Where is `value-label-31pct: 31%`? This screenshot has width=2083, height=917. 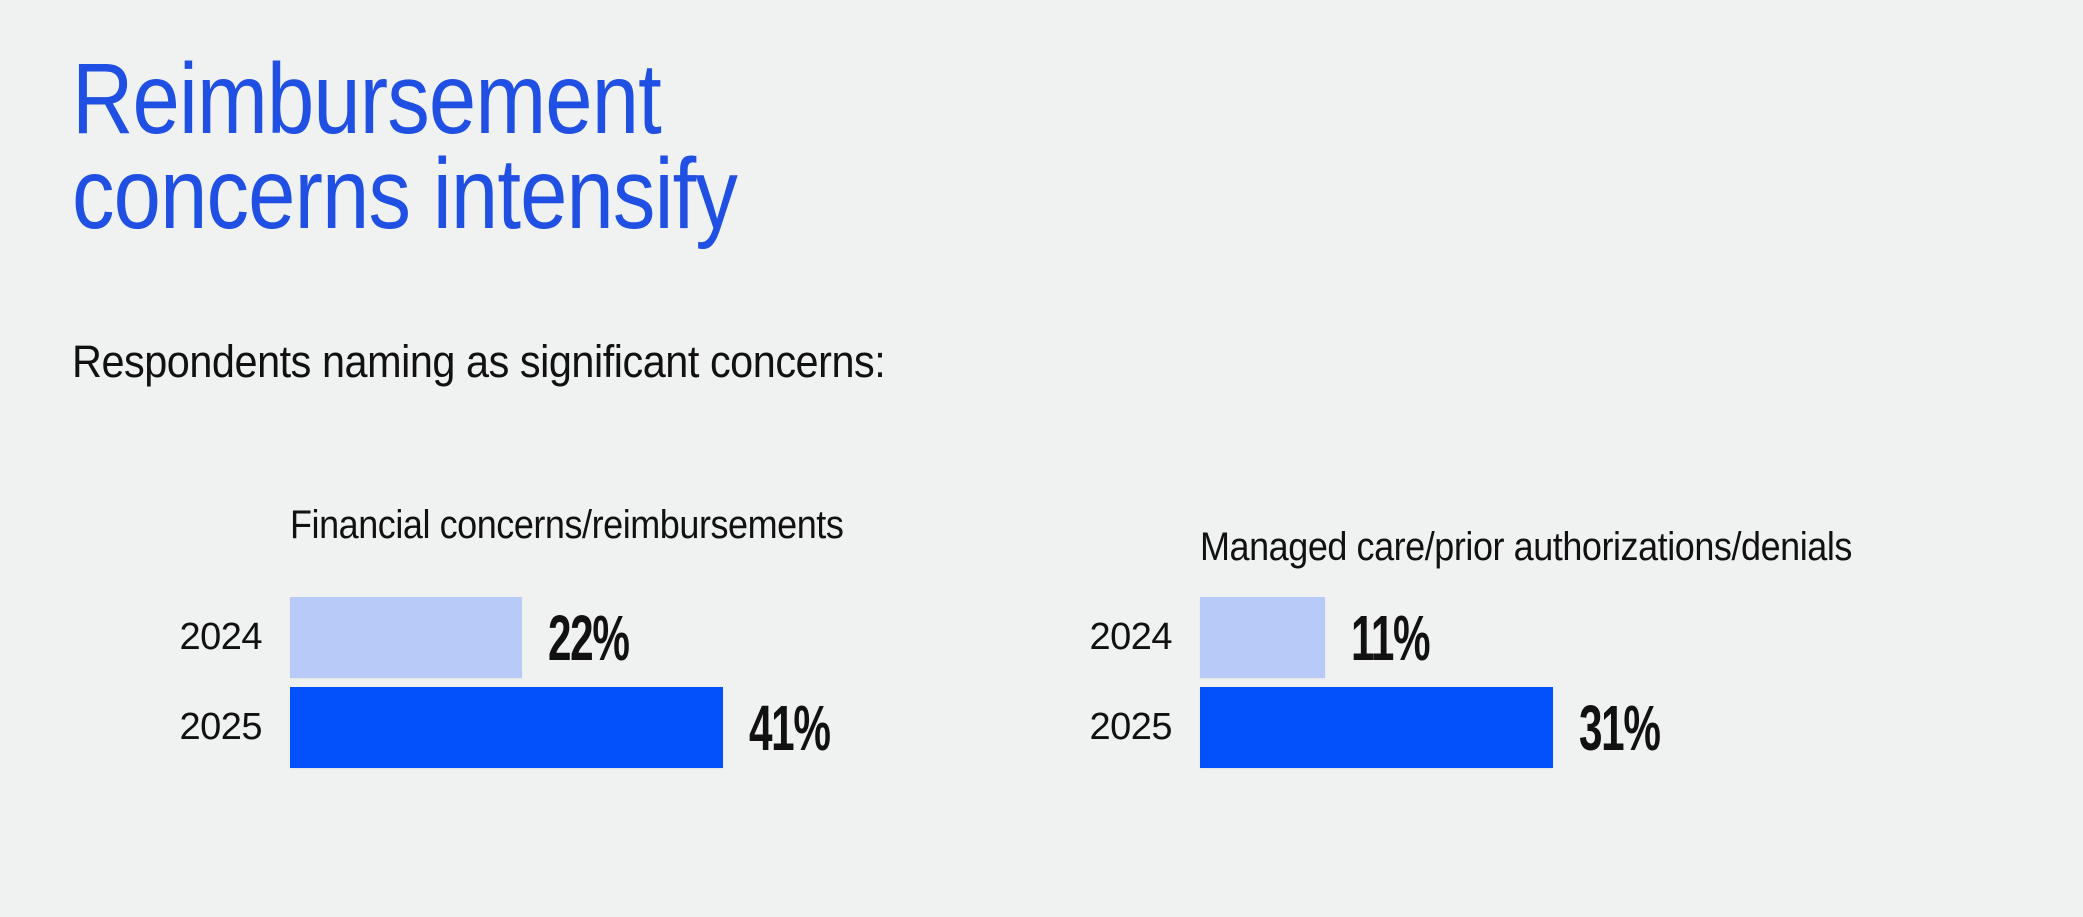
value-label-31pct: 31% is located at coordinates (1620, 727).